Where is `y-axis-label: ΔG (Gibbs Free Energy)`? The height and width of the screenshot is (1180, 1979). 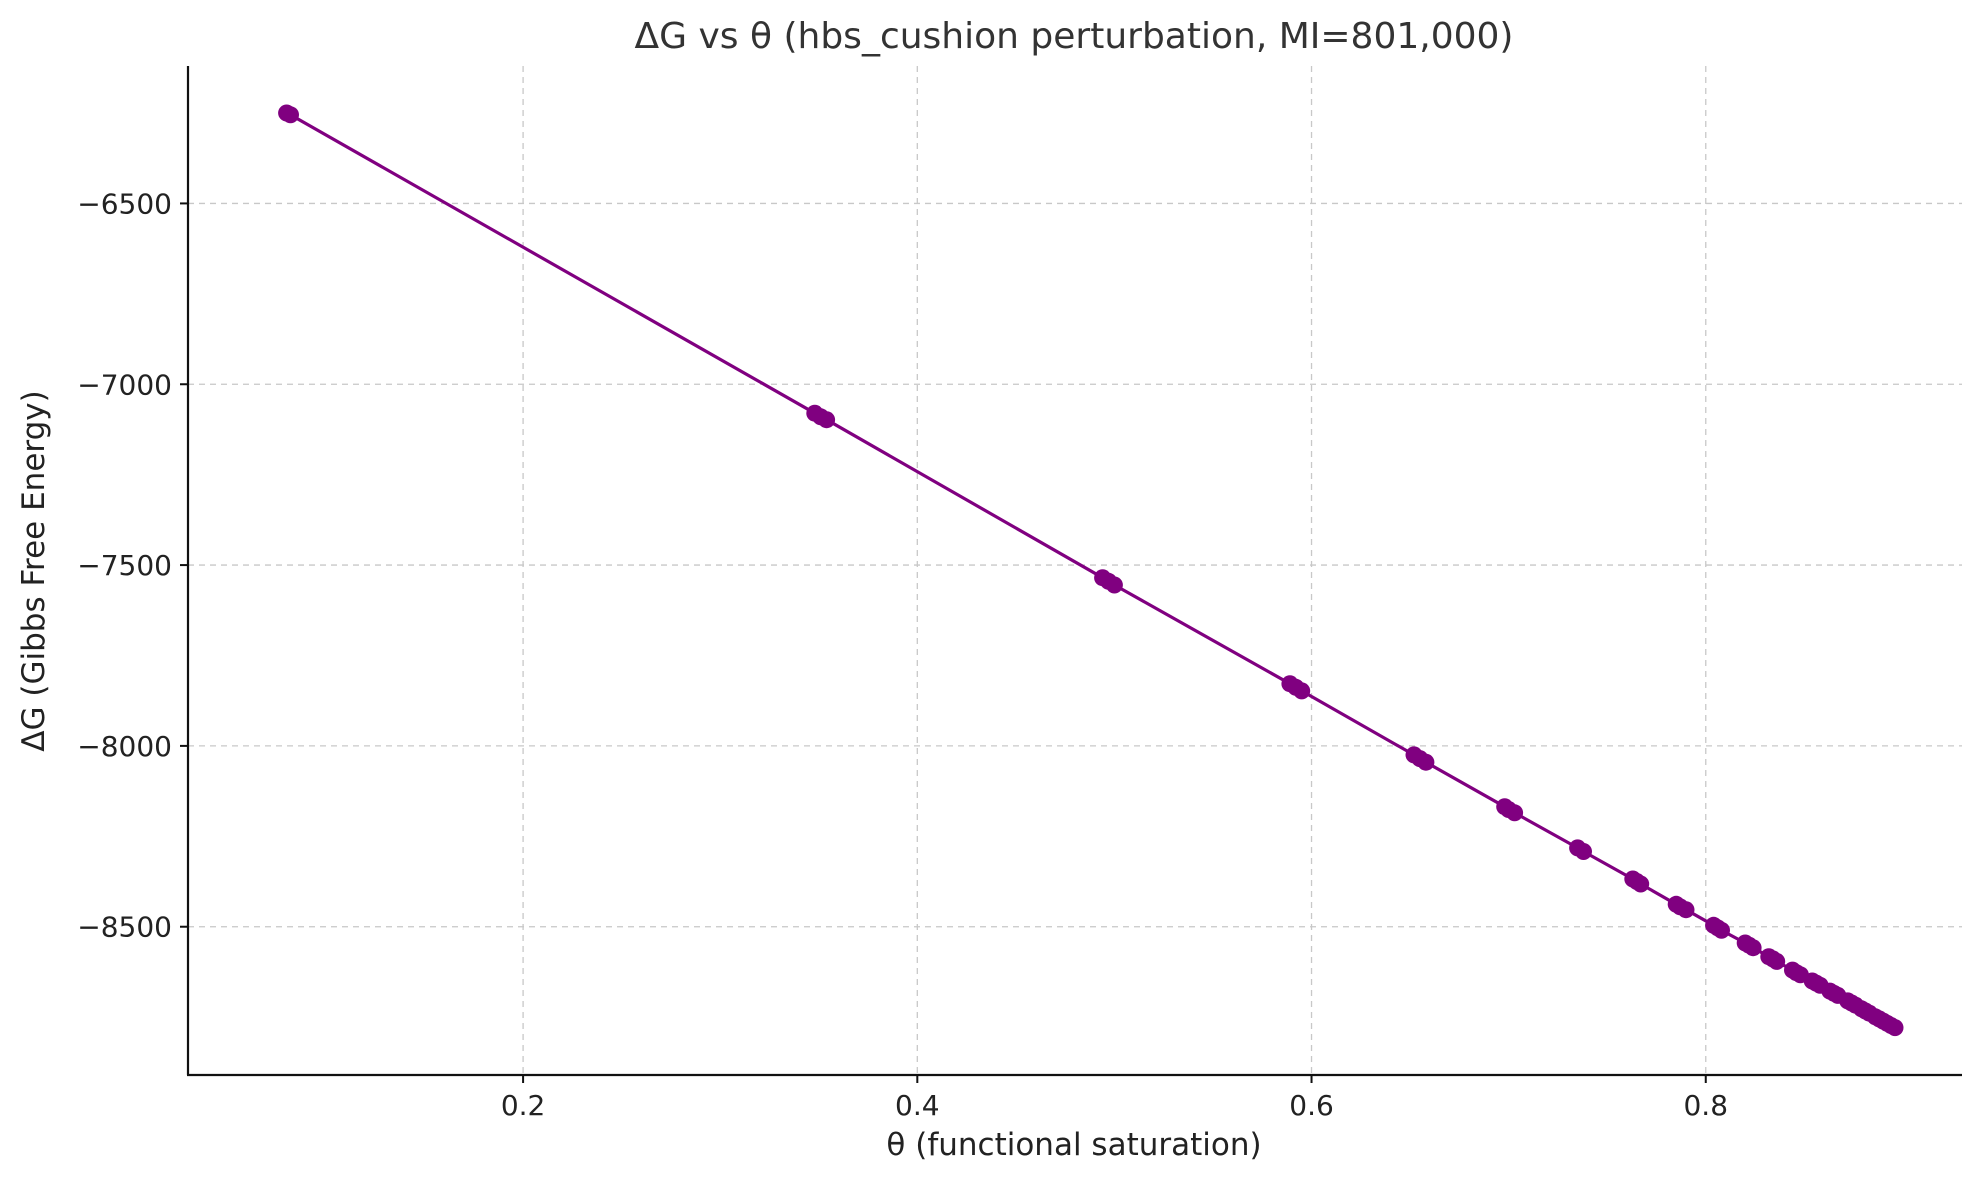 y-axis-label: ΔG (Gibbs Free Energy) is located at coordinates (34, 570).